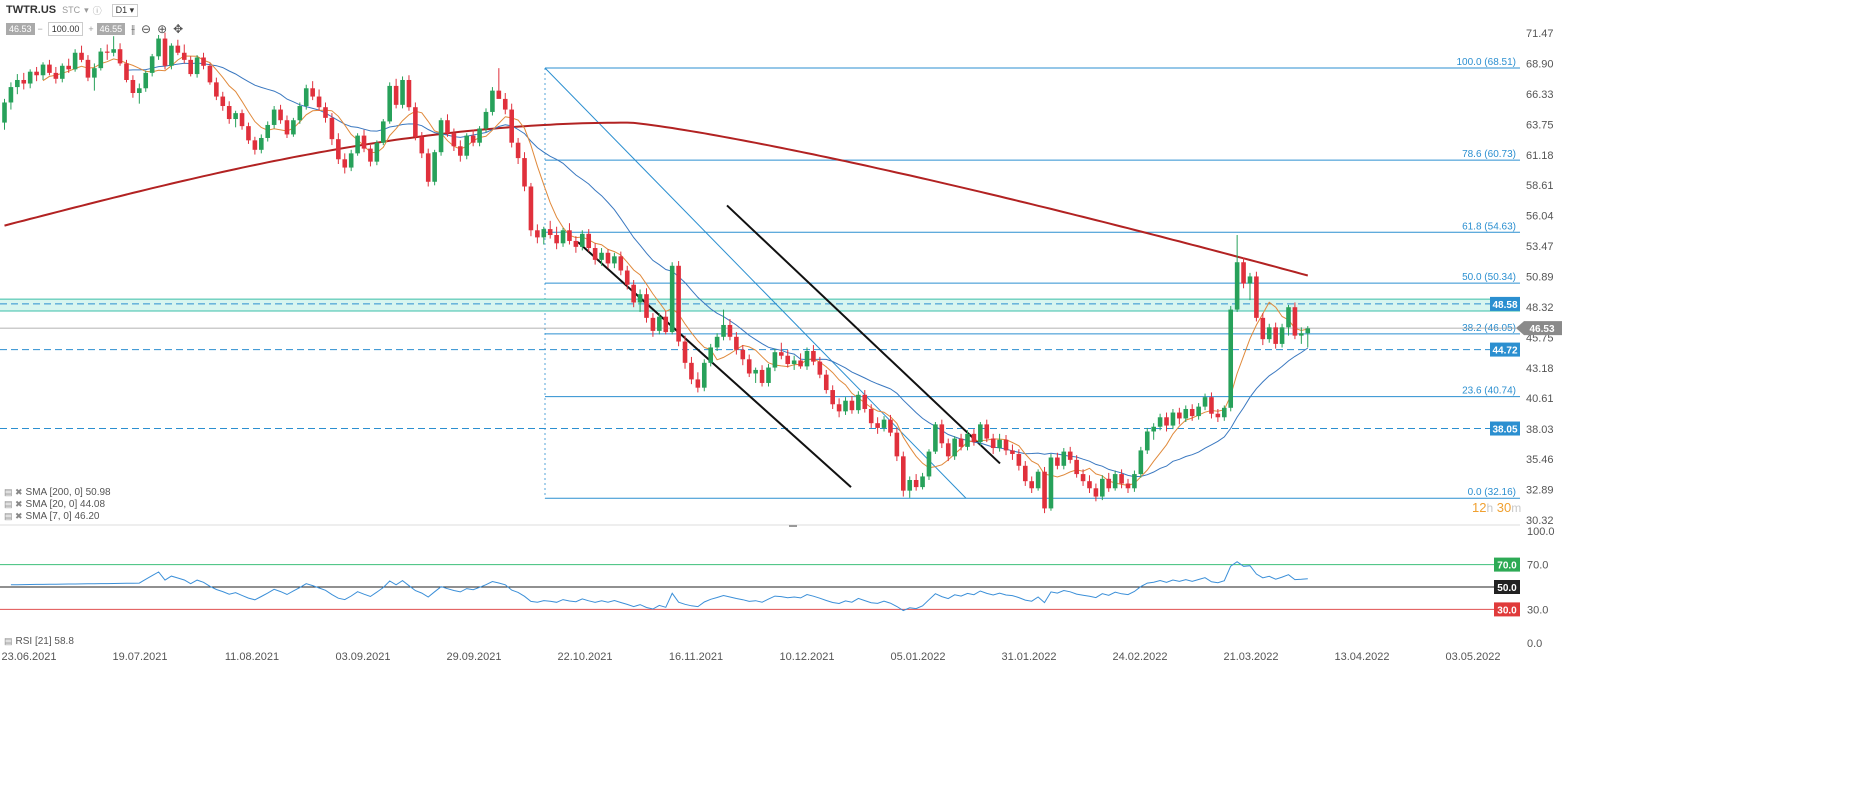  What do you see at coordinates (133, 28) in the screenshot?
I see `candlestick-icon: ⫲` at bounding box center [133, 28].